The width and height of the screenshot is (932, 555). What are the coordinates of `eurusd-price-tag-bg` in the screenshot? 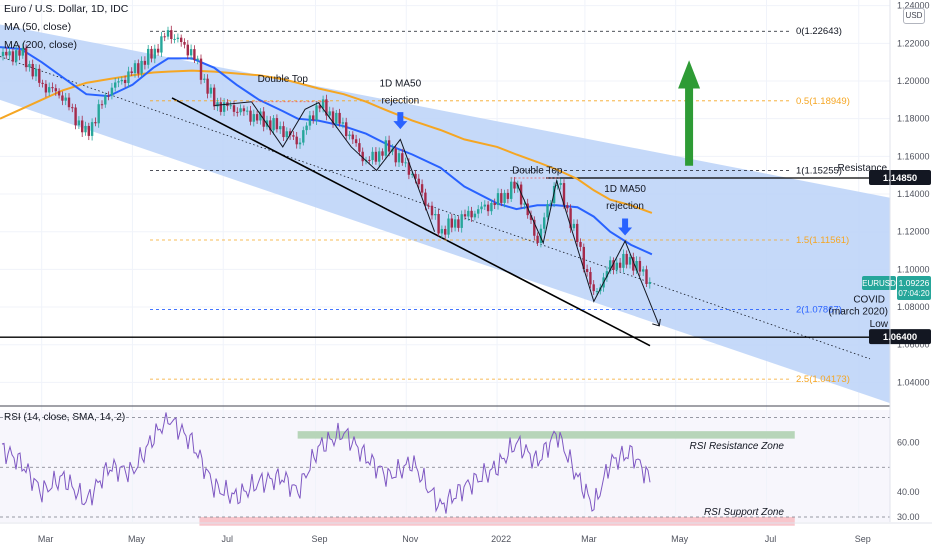 It's located at (914, 287).